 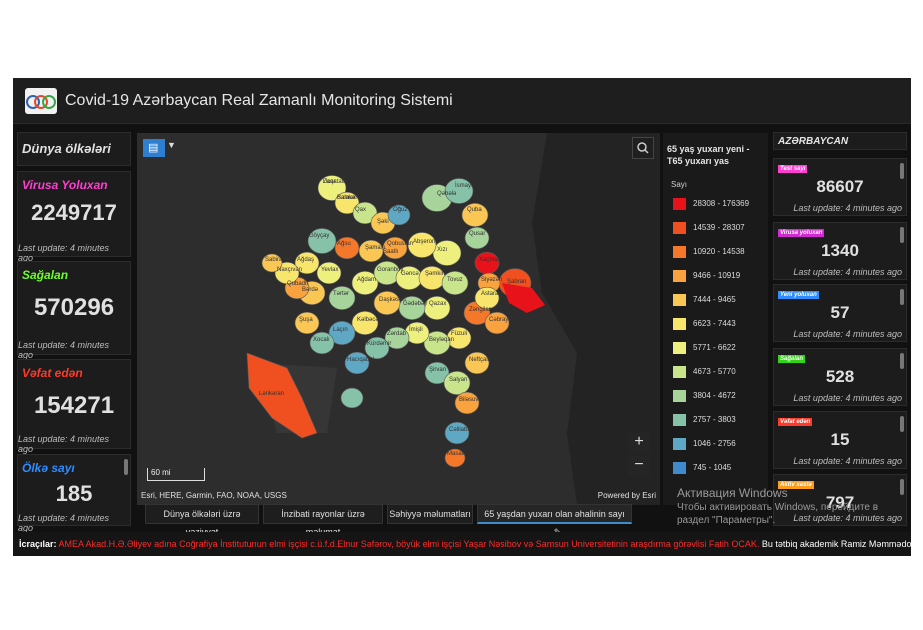 I want to click on map-label: Şəki, so click(x=383, y=222).